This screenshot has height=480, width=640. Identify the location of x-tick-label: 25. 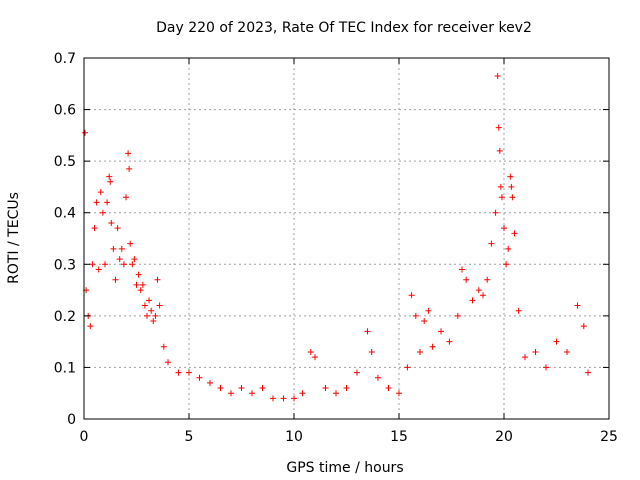
(609, 437).